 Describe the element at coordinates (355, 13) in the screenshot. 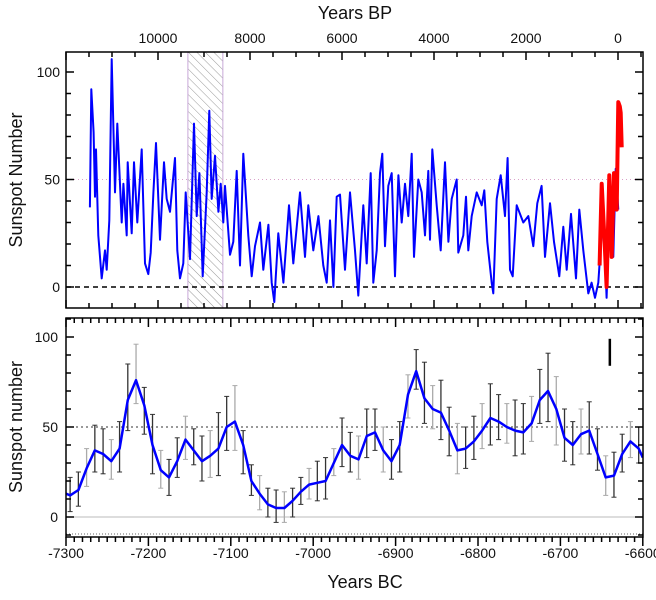

I see `top-x-axis-title: Years BP` at that location.